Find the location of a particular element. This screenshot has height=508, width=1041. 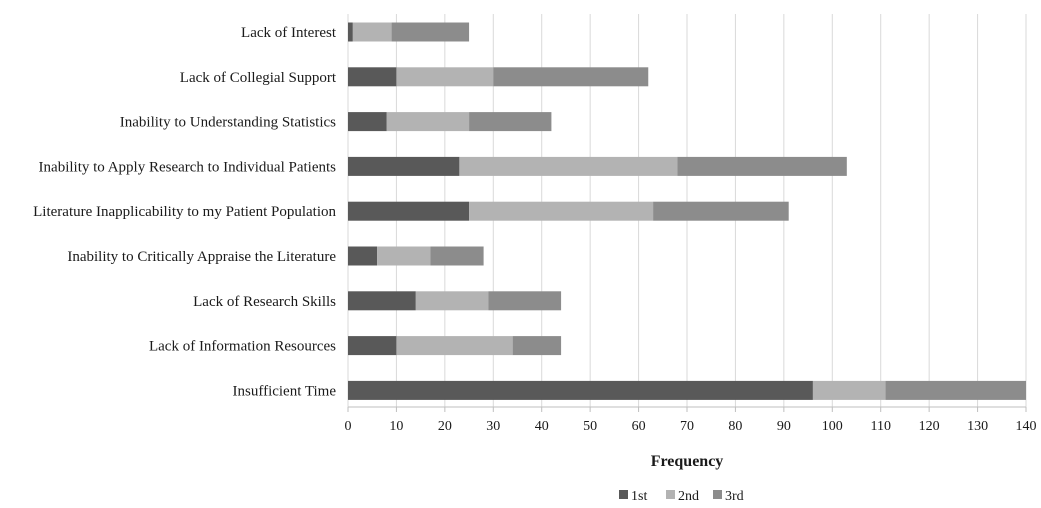

x-tick-label: 90 is located at coordinates (784, 426).